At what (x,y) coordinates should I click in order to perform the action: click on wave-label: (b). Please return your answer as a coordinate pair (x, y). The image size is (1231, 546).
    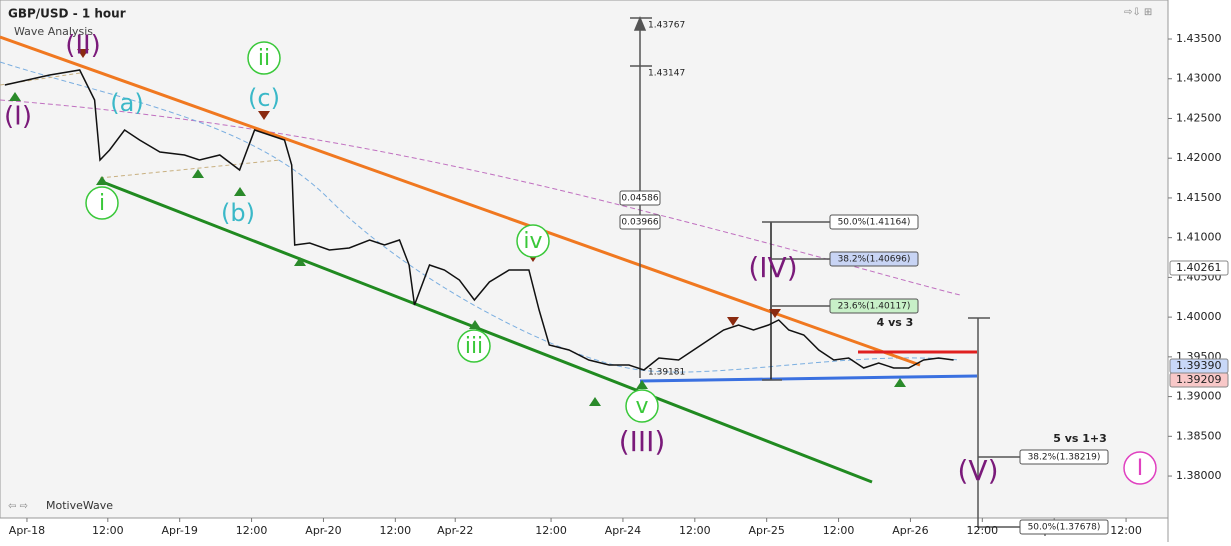
    Looking at the image, I should click on (238, 213).